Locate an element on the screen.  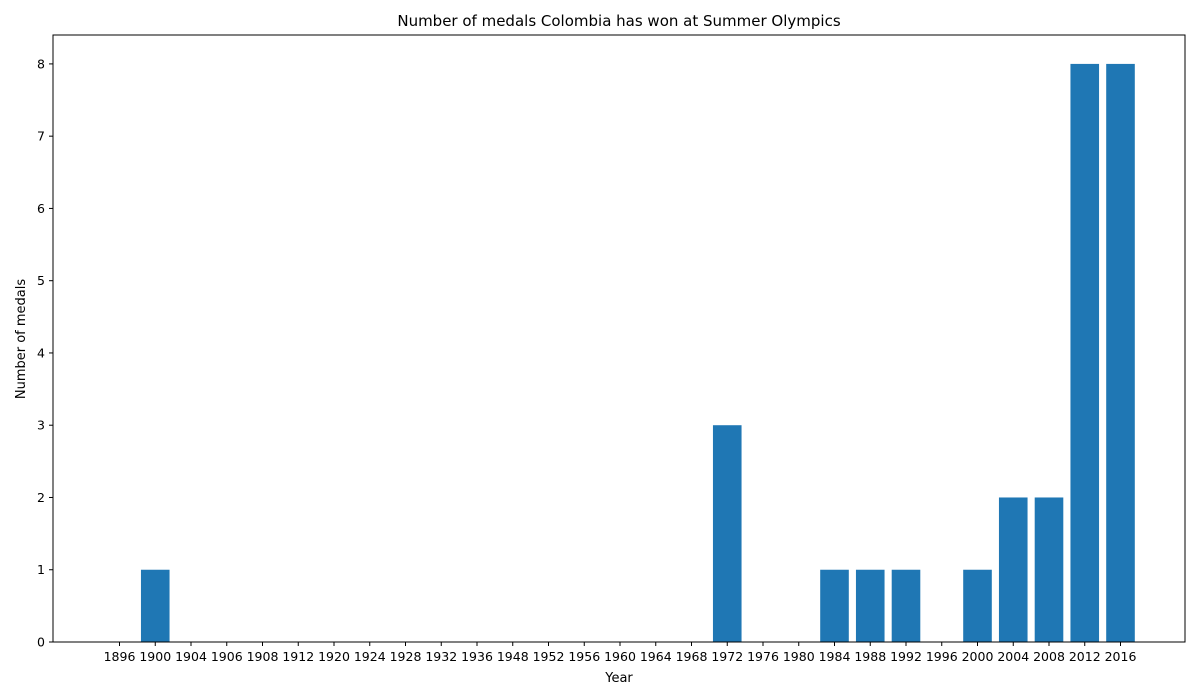
bar-1900 is located at coordinates (155, 605).